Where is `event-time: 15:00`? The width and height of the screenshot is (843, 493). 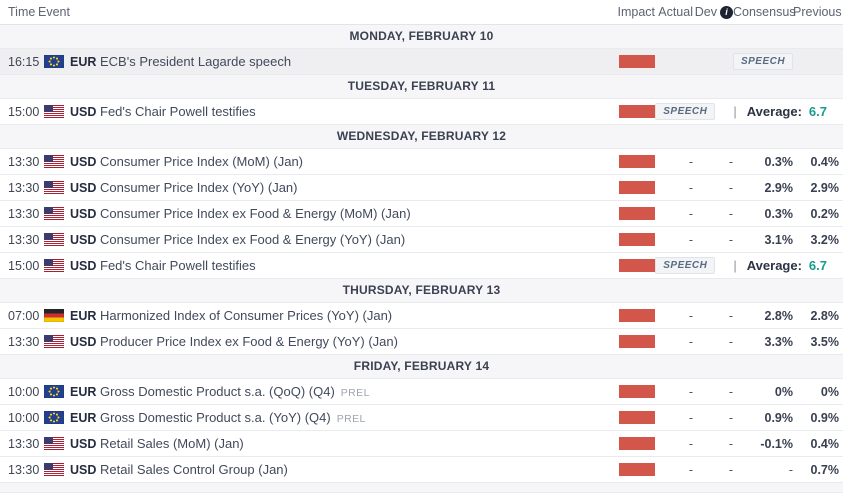 event-time: 15:00 is located at coordinates (24, 265).